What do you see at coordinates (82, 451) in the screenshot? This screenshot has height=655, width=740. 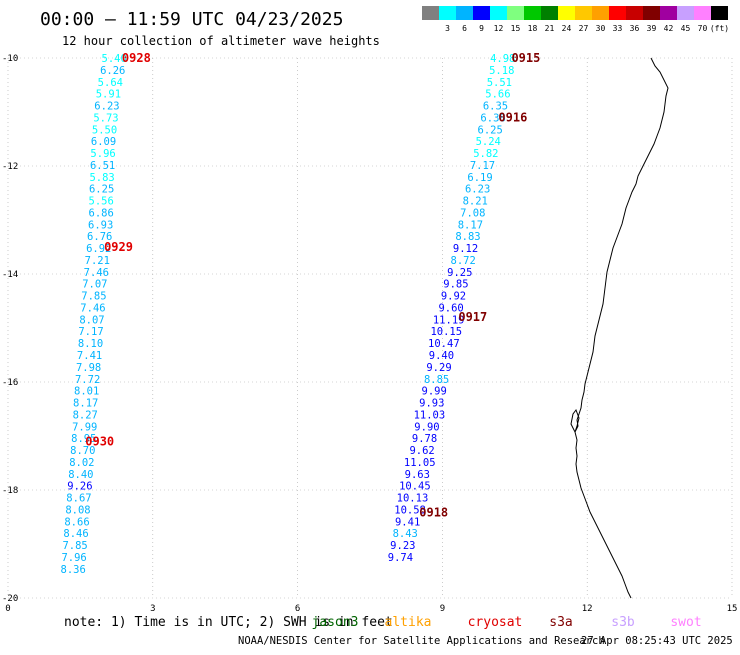 I see `swh-data-label: 8.70` at bounding box center [82, 451].